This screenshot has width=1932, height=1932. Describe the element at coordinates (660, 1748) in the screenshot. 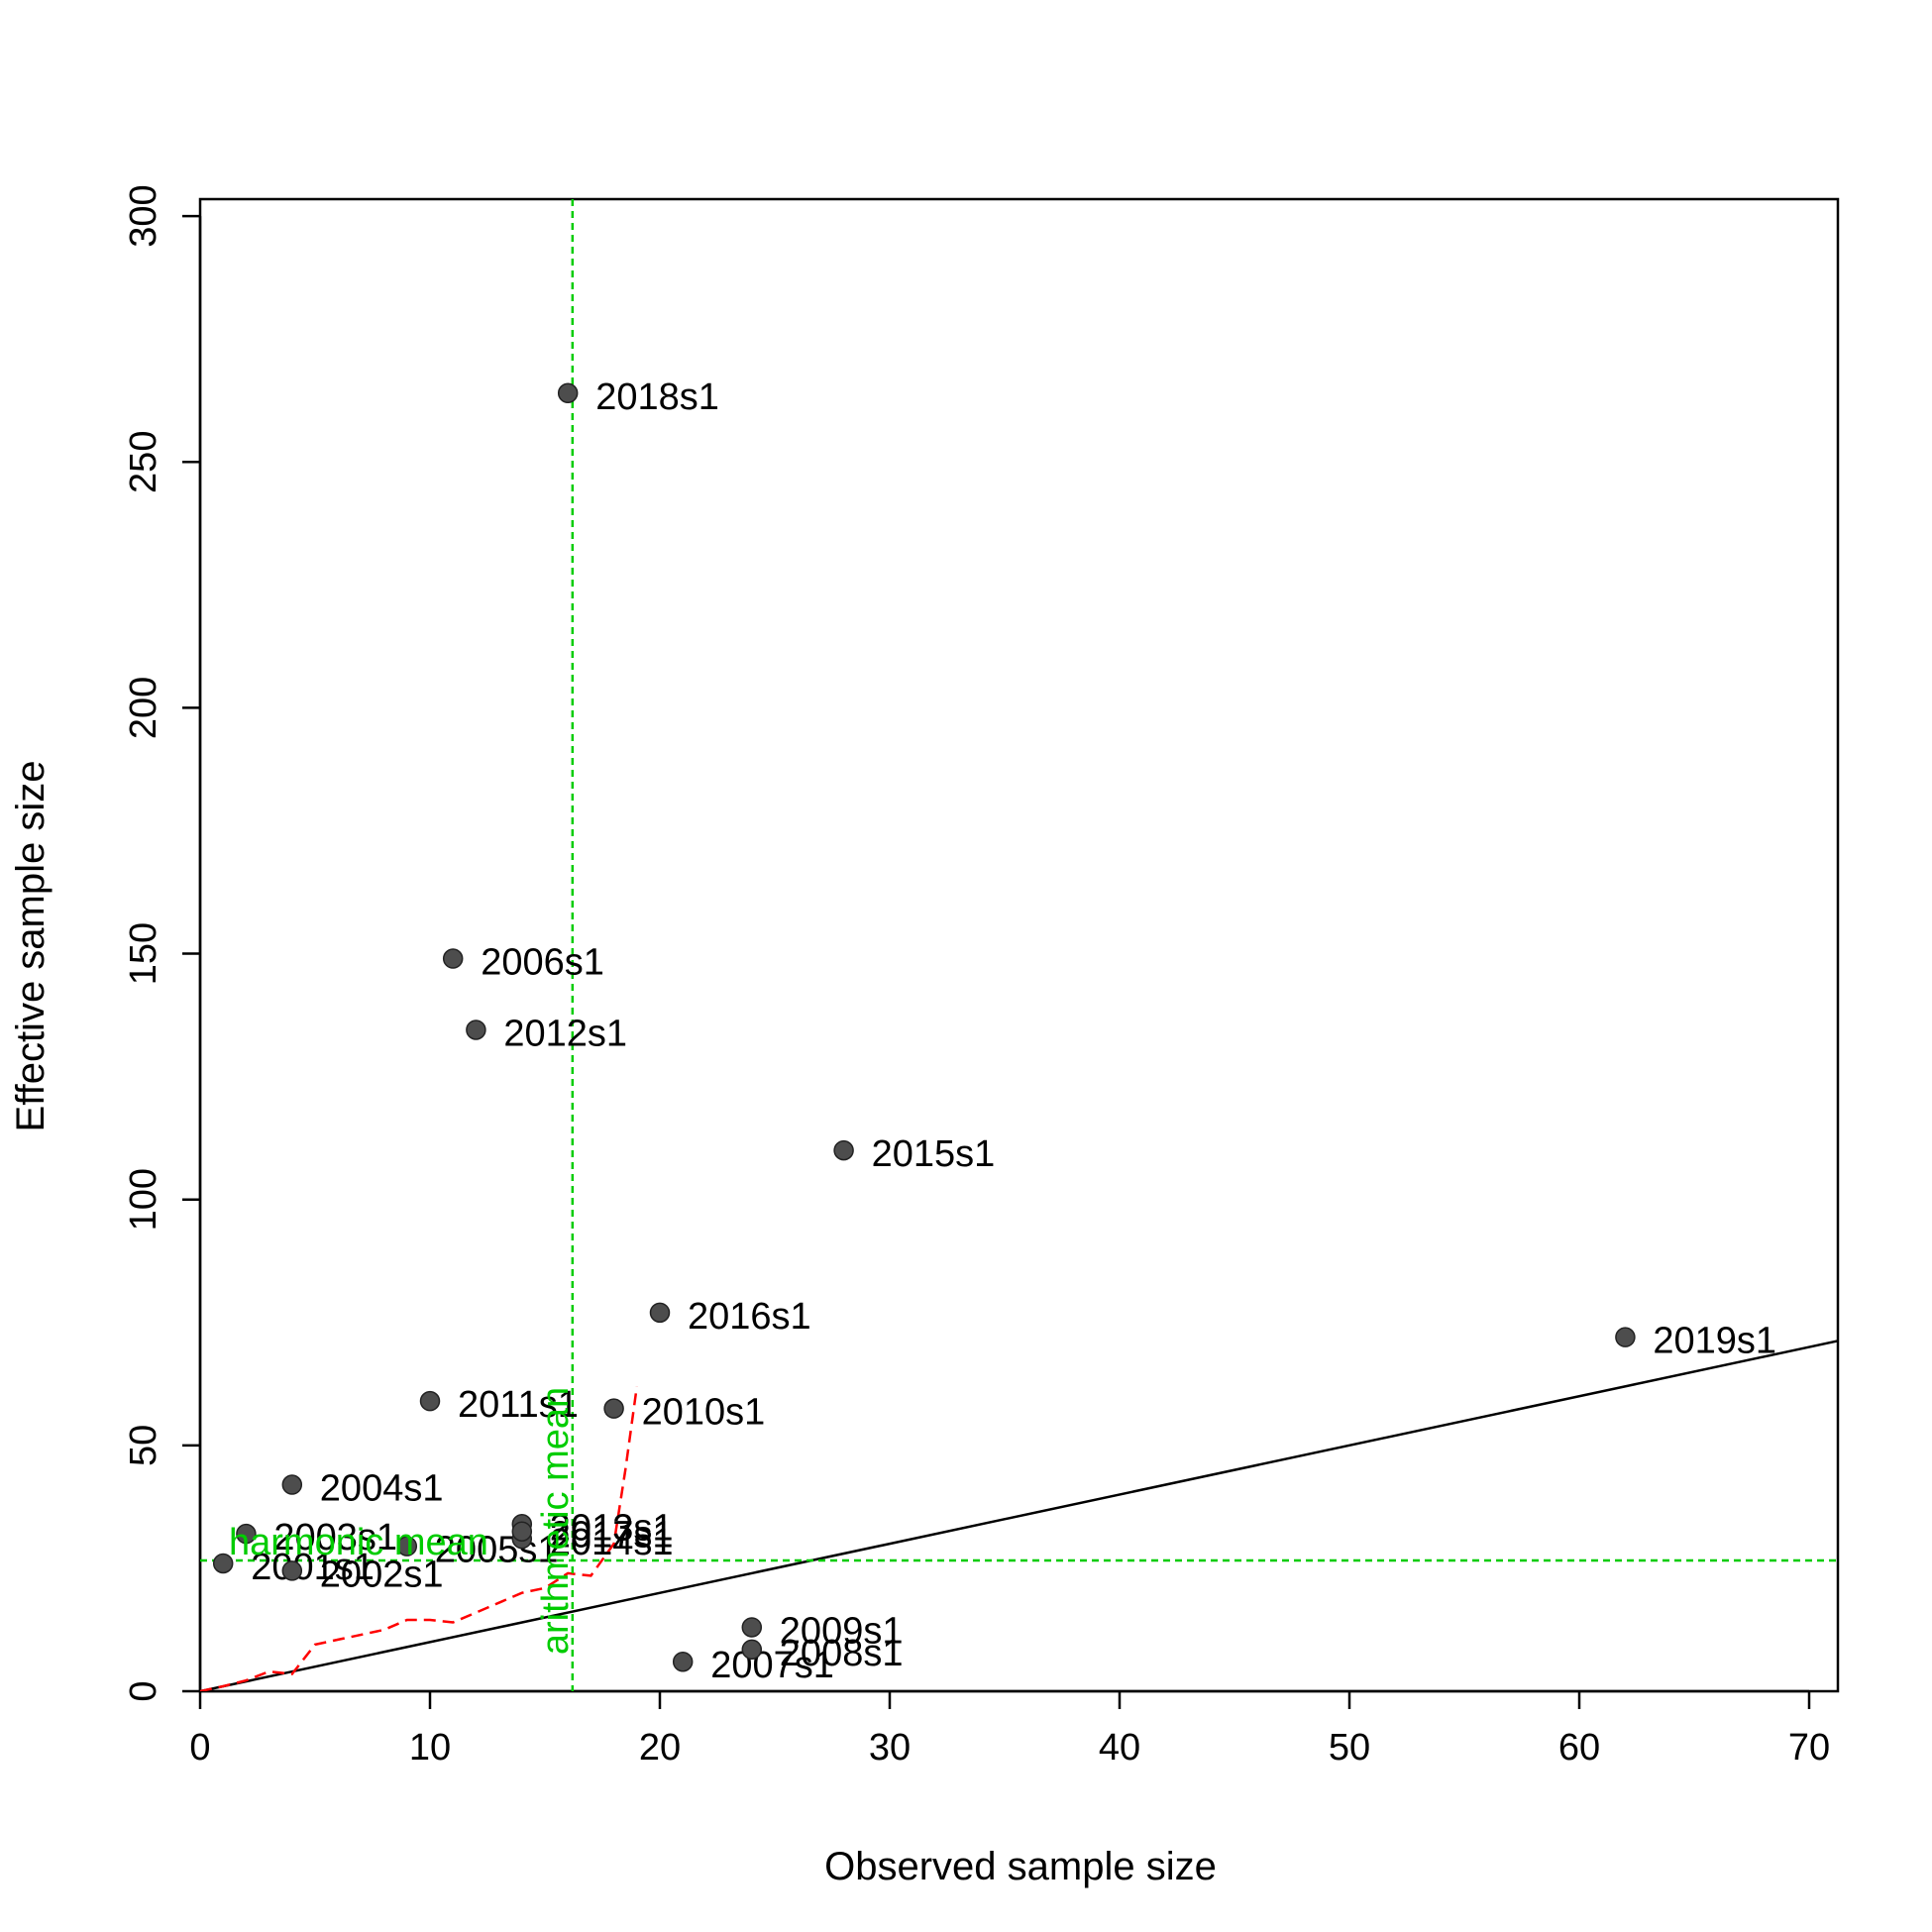

I see `x-tick-label: 20` at that location.